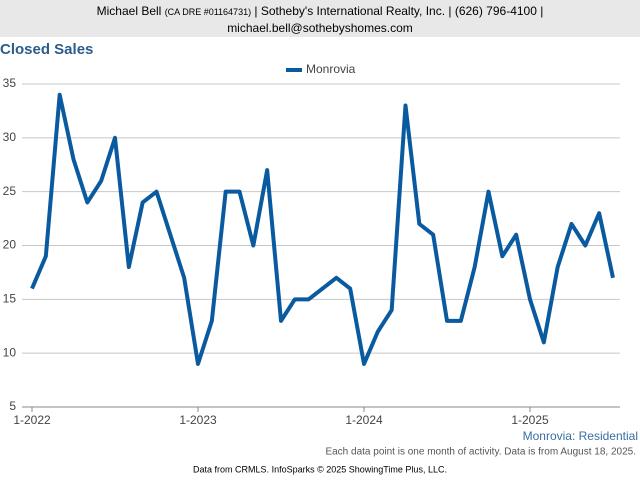  Describe the element at coordinates (198, 420) in the screenshot. I see `x-tick-label: 1-2023` at that location.